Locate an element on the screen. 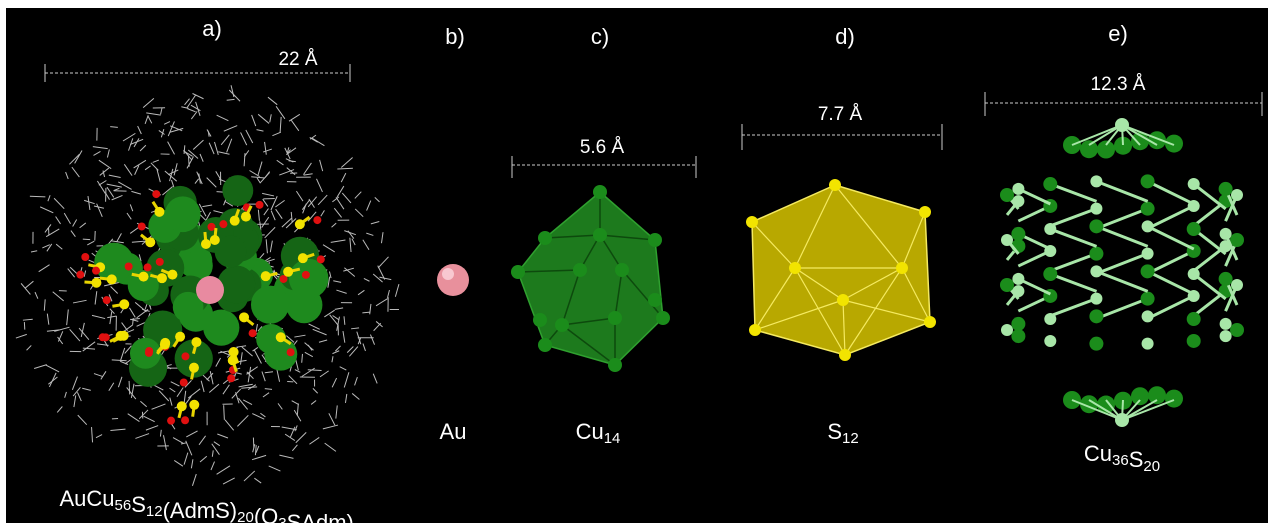 The image size is (1274, 529). formula: AuCu56S12(AdmS)20(O3SAdm)12 is located at coordinates (214, 507).